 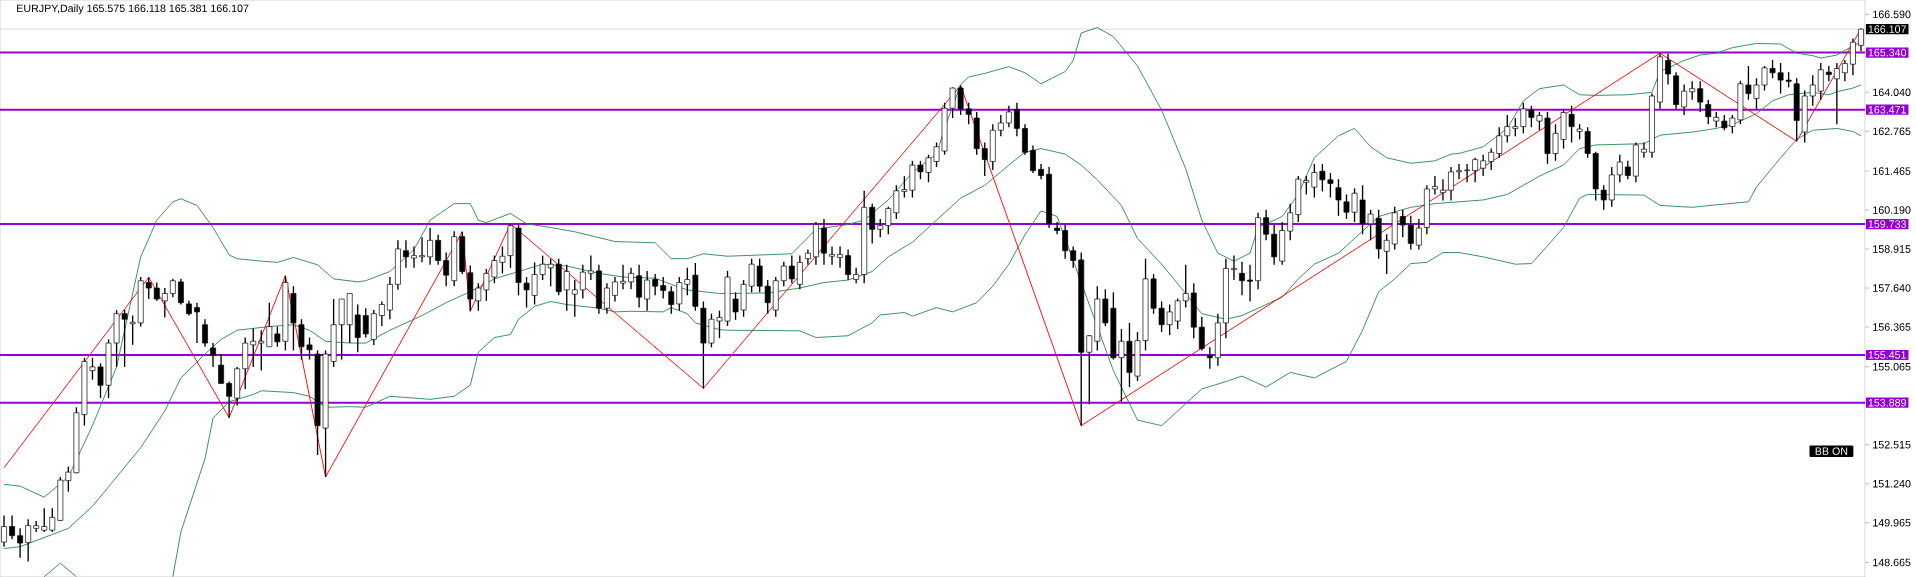 What do you see at coordinates (1892, 210) in the screenshot?
I see `y-tick-label: 160.190` at bounding box center [1892, 210].